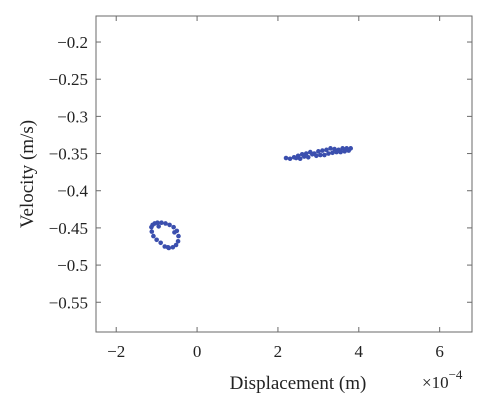 This screenshot has width=500, height=413. Describe the element at coordinates (72, 191) in the screenshot. I see `y-tick-label: −0.4` at that location.